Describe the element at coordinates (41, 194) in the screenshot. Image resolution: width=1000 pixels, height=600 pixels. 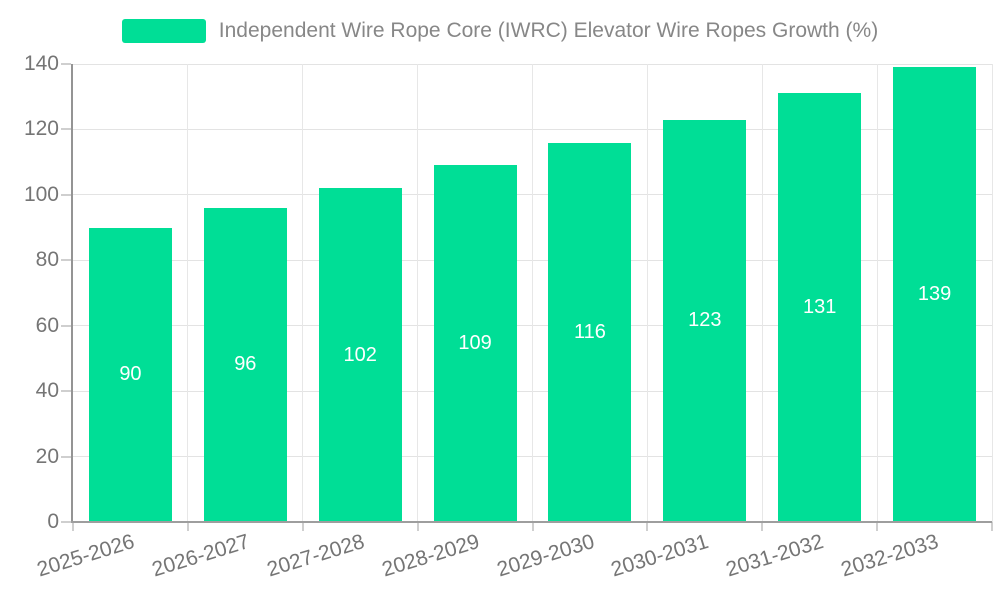
I see `y-tick-label: 100` at that location.